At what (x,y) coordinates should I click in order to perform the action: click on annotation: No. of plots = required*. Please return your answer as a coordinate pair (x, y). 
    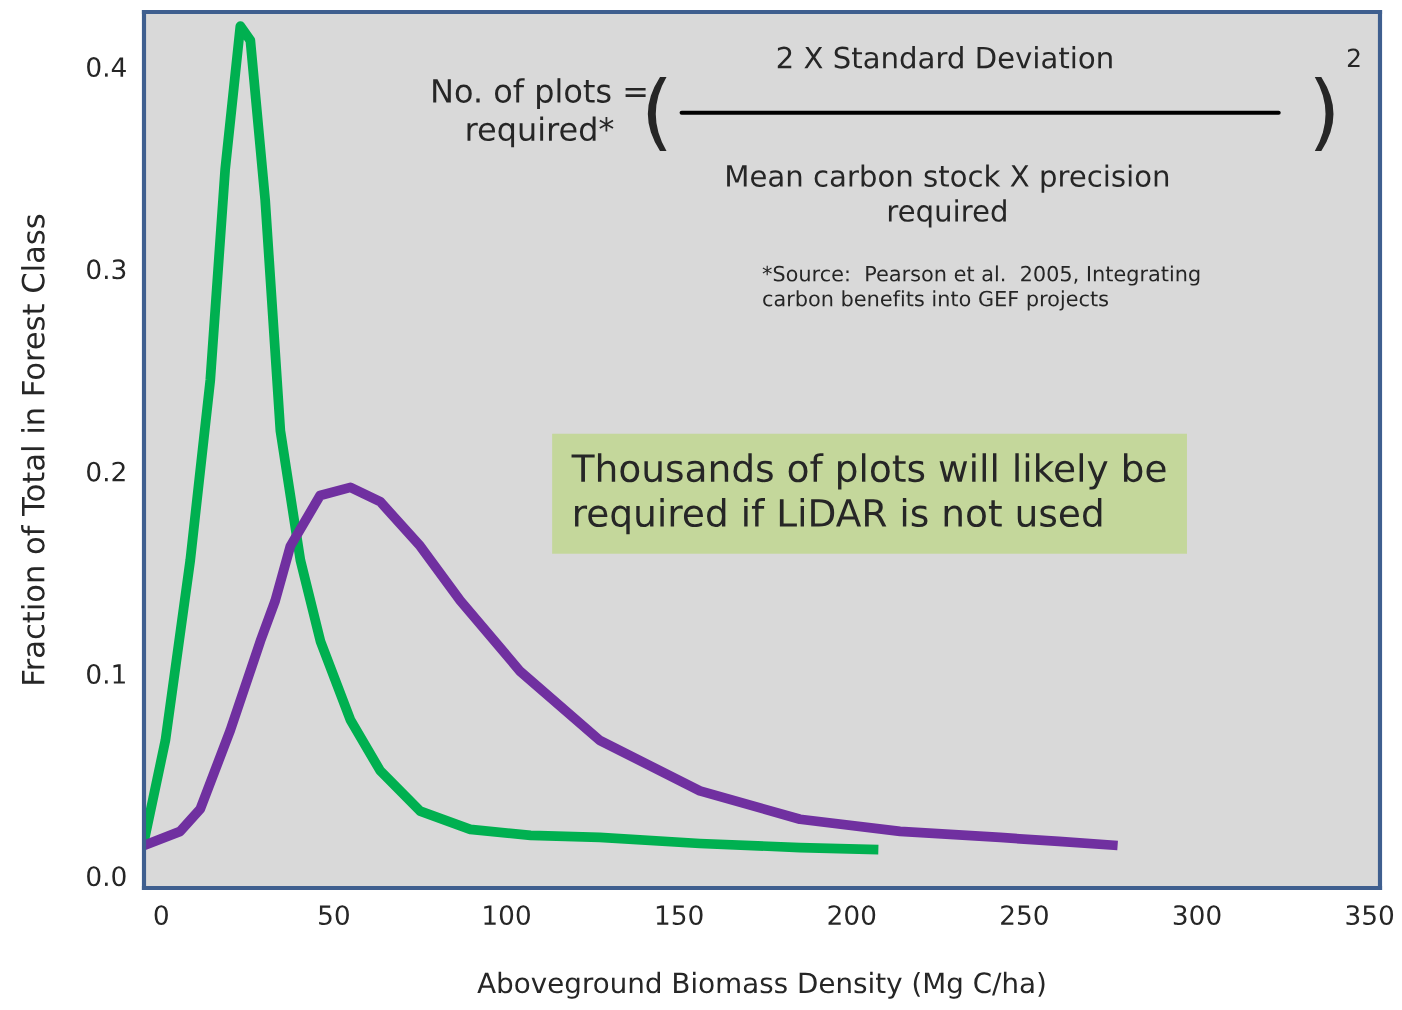
    Looking at the image, I should click on (539, 113).